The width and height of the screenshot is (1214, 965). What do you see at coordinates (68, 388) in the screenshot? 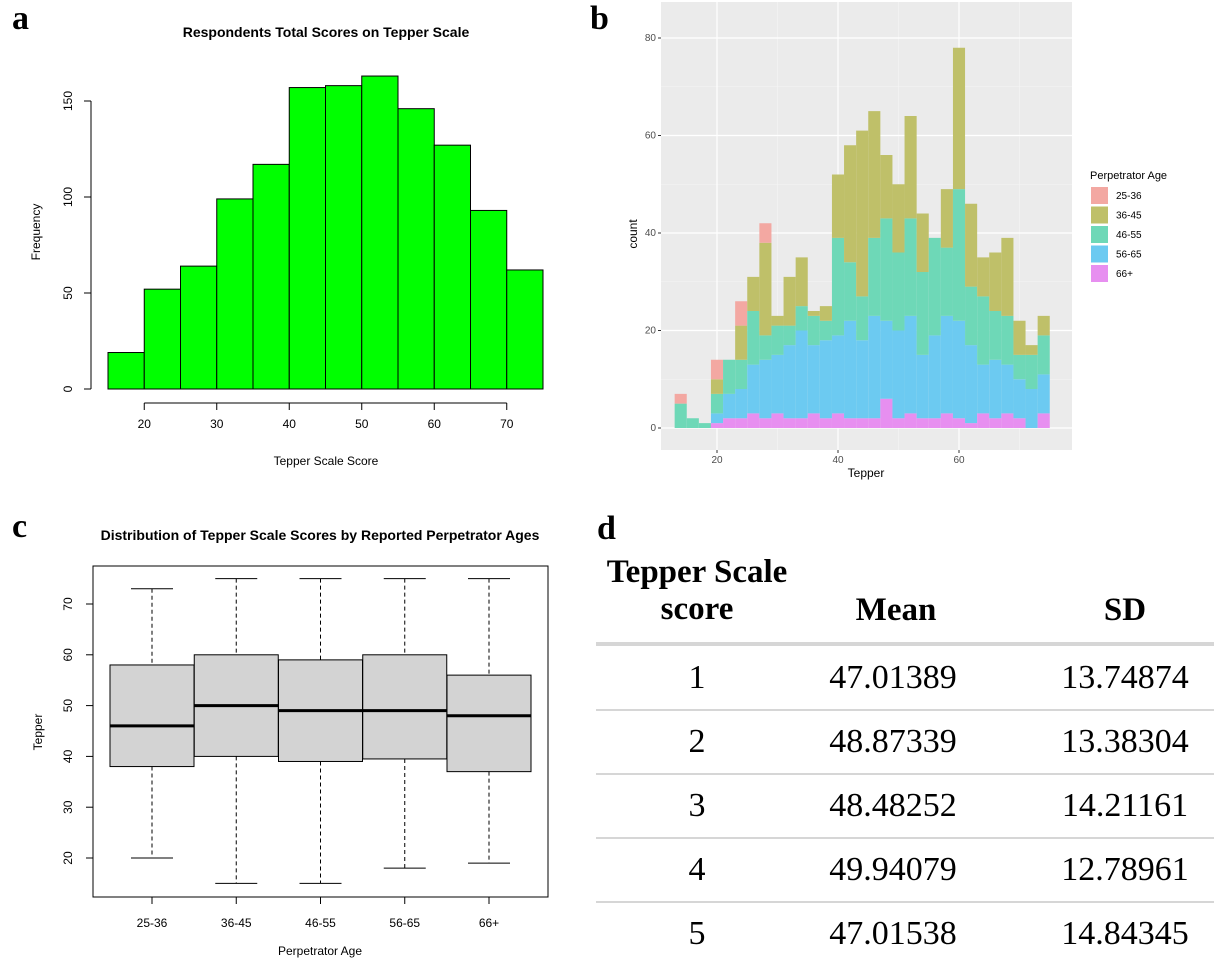
I see `y-tick-label: 0` at bounding box center [68, 388].